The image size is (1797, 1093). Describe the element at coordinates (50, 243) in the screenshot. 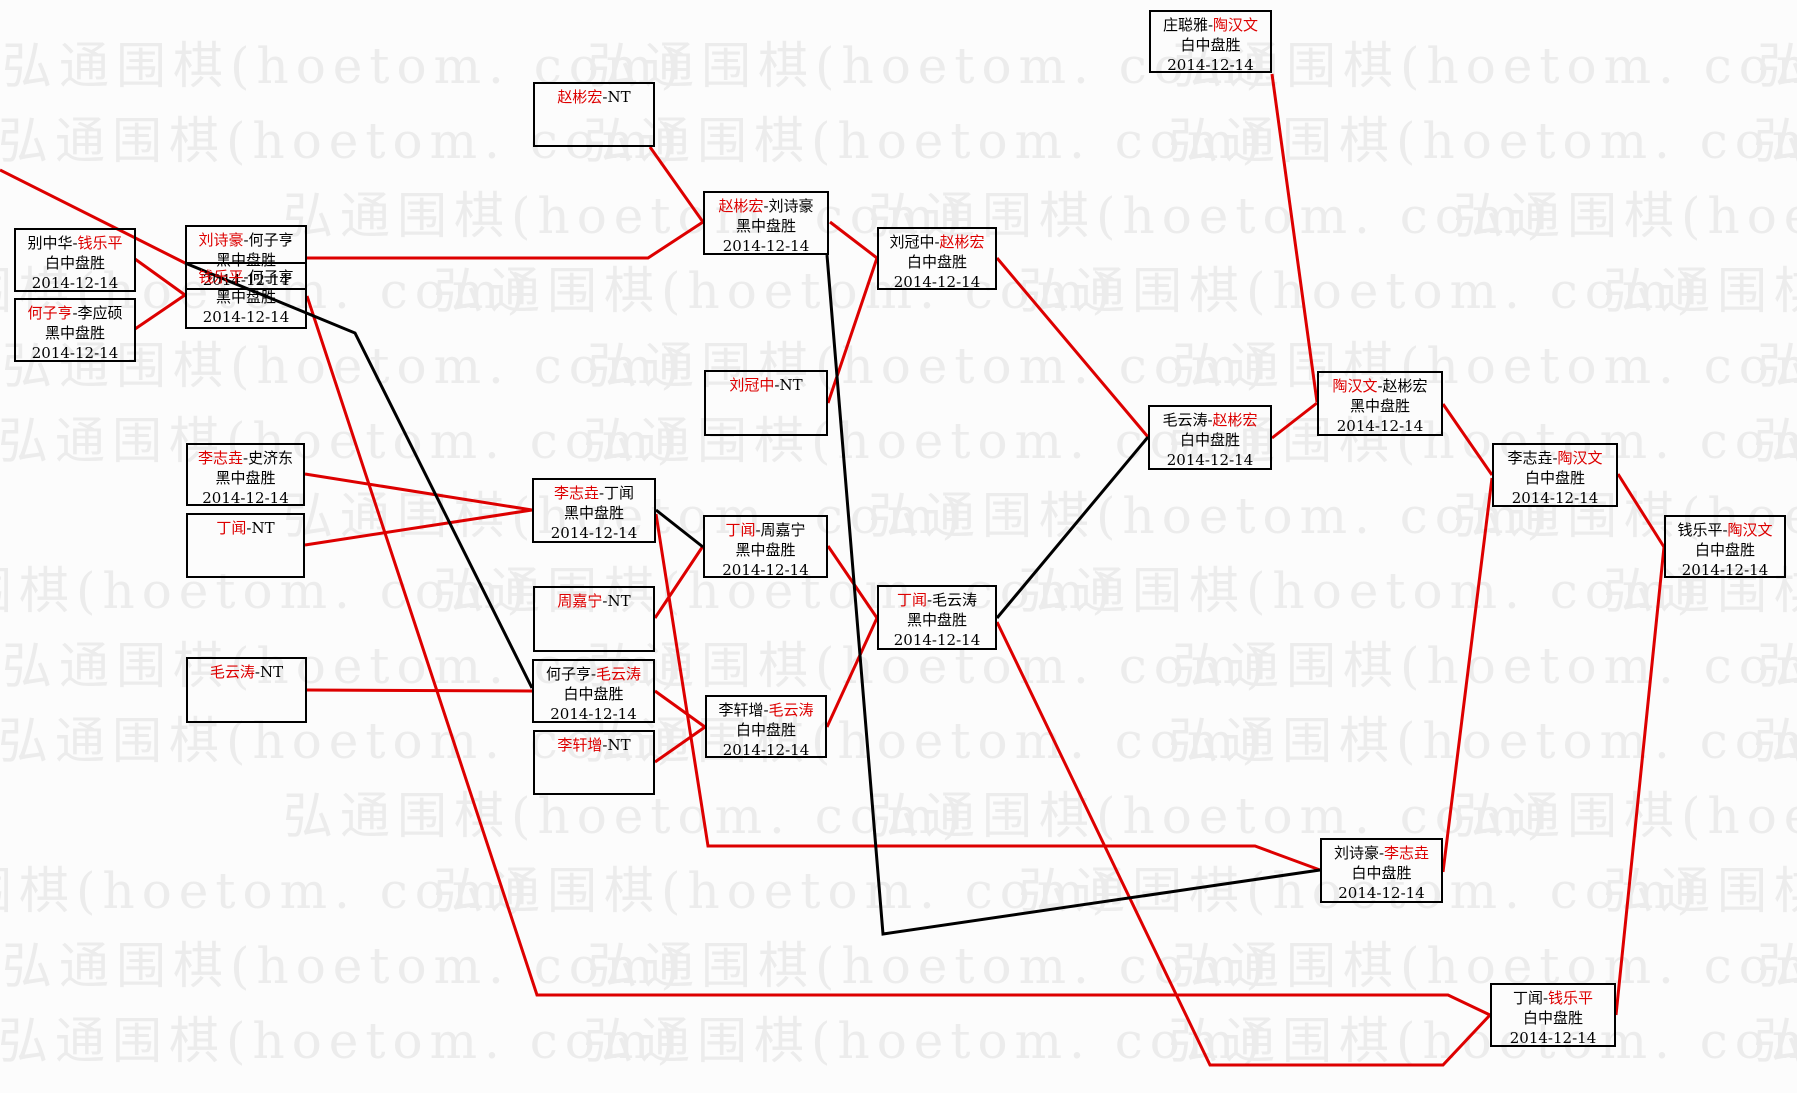

I see `player1-name: 别中华` at that location.